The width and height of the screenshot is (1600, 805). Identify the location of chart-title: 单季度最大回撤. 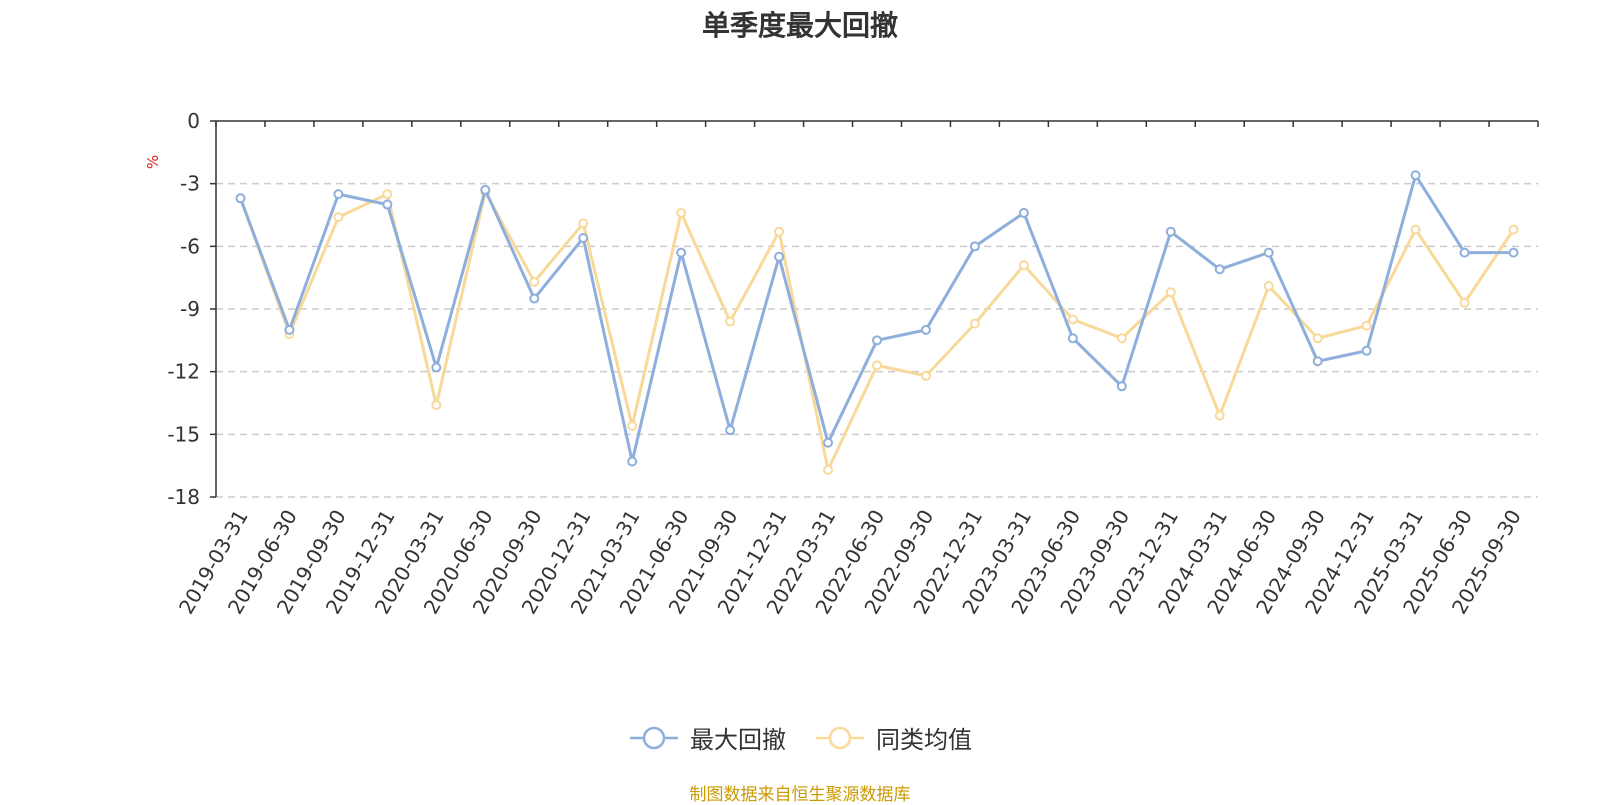
(799, 25).